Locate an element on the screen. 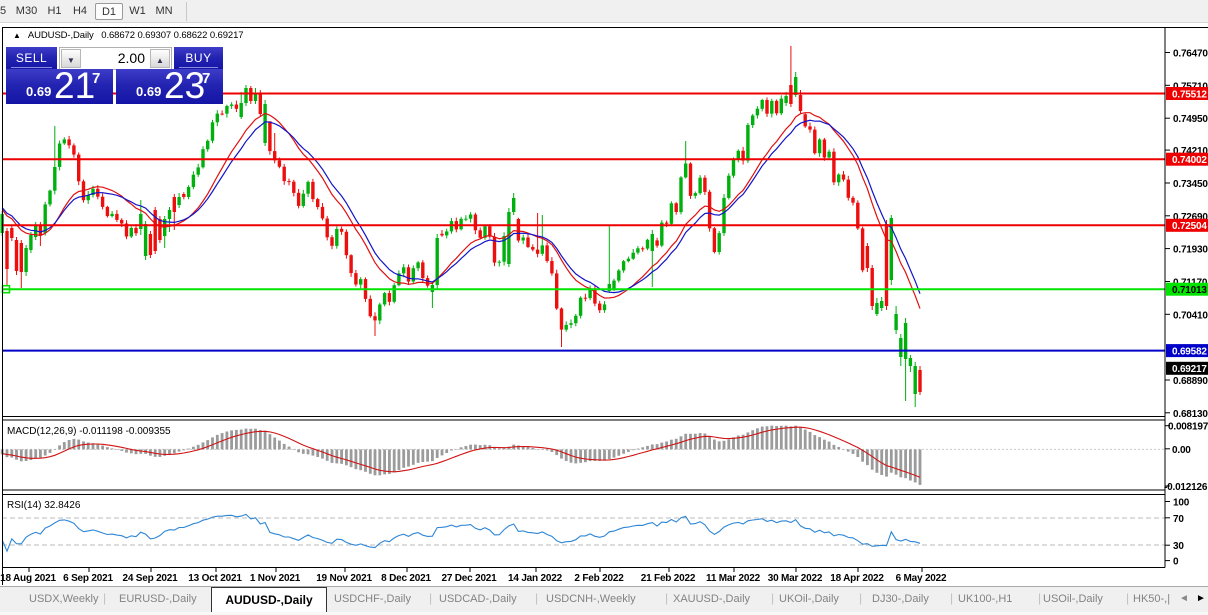  svg-text: 0.69217 is located at coordinates (1189, 369).